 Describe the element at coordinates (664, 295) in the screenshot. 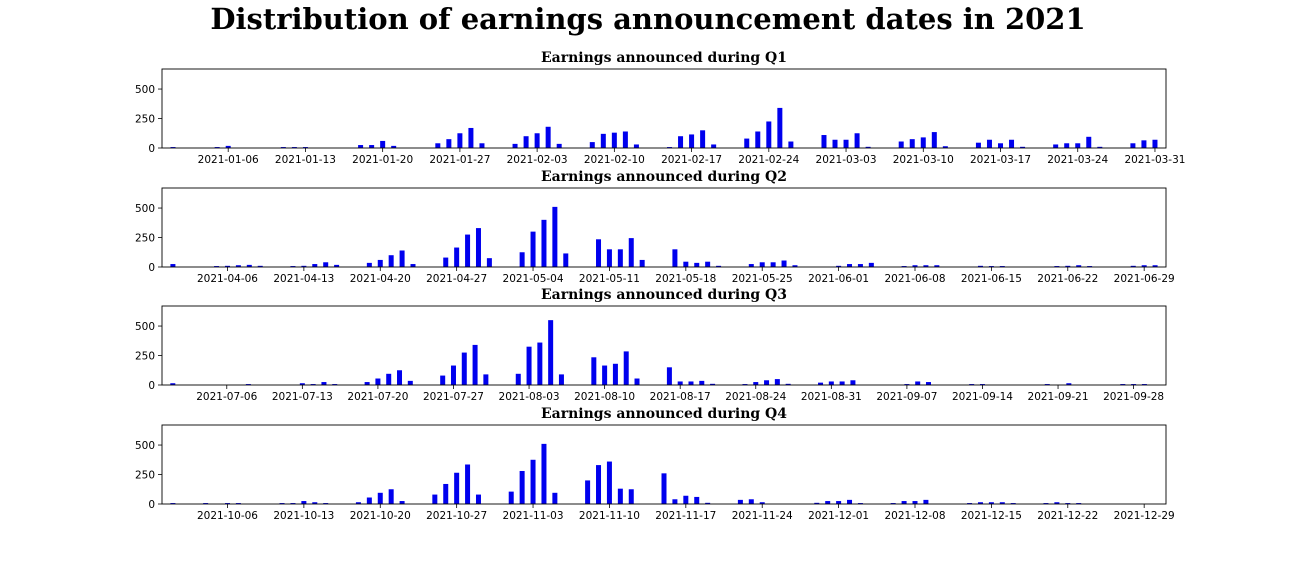

I see `subplot-title: Earnings announced during Q3` at that location.